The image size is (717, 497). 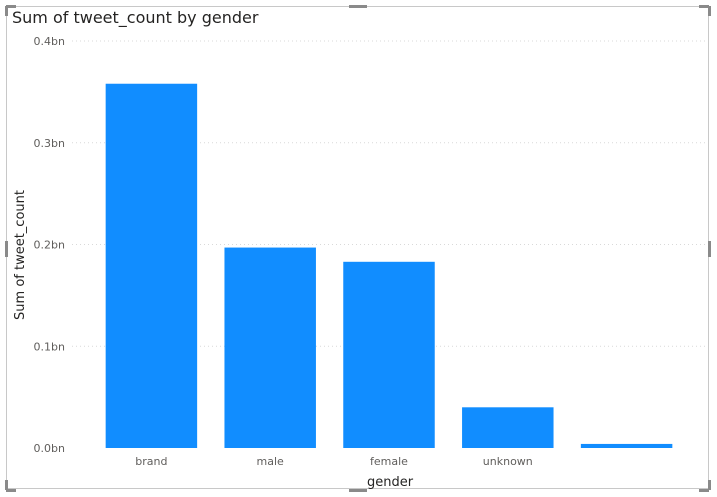 I want to click on x-axis-ticks: brand male female unknown, so click(x=334, y=461).